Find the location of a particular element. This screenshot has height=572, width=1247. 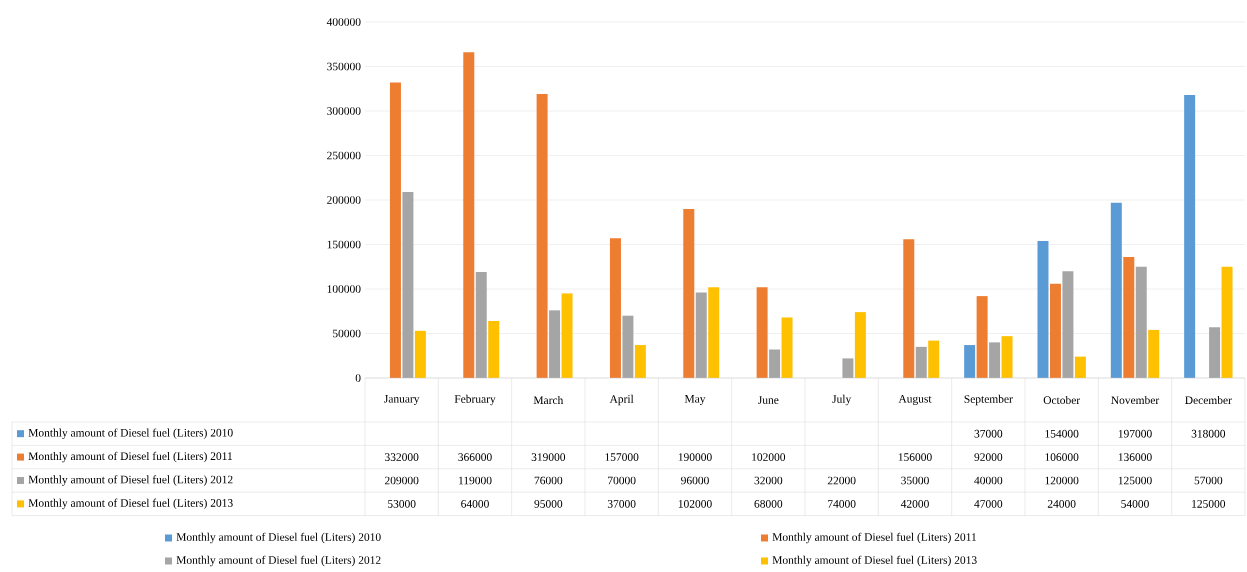

data-label: 64000 is located at coordinates (475, 504).